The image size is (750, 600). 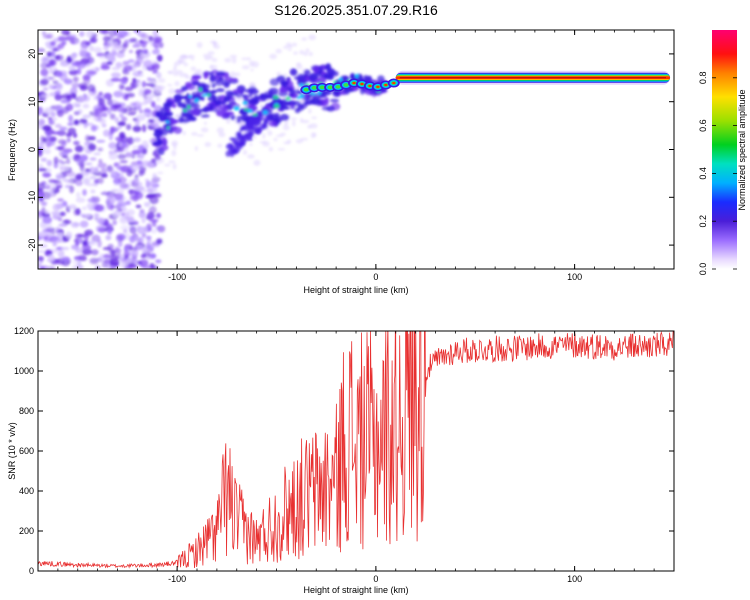 What do you see at coordinates (32, 102) in the screenshot?
I see `y-tick-label: 10` at bounding box center [32, 102].